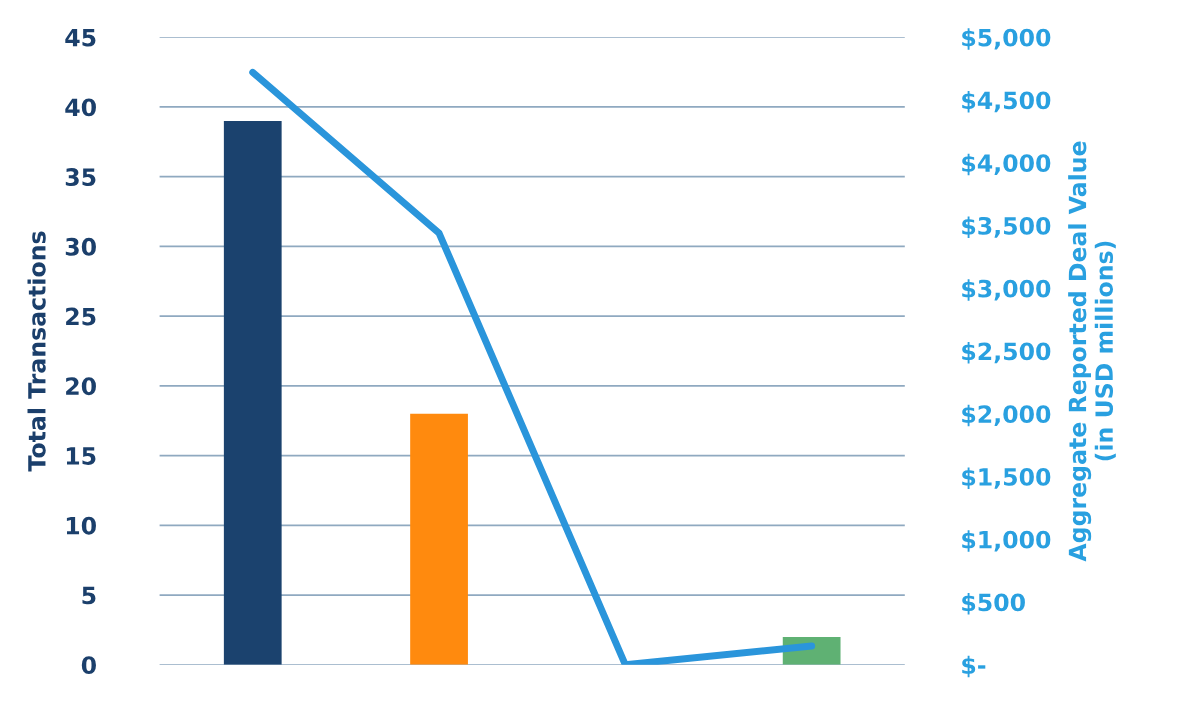 The width and height of the screenshot is (1200, 702). What do you see at coordinates (1006, 290) in the screenshot?
I see `y2-tick-label: $3,000` at bounding box center [1006, 290].